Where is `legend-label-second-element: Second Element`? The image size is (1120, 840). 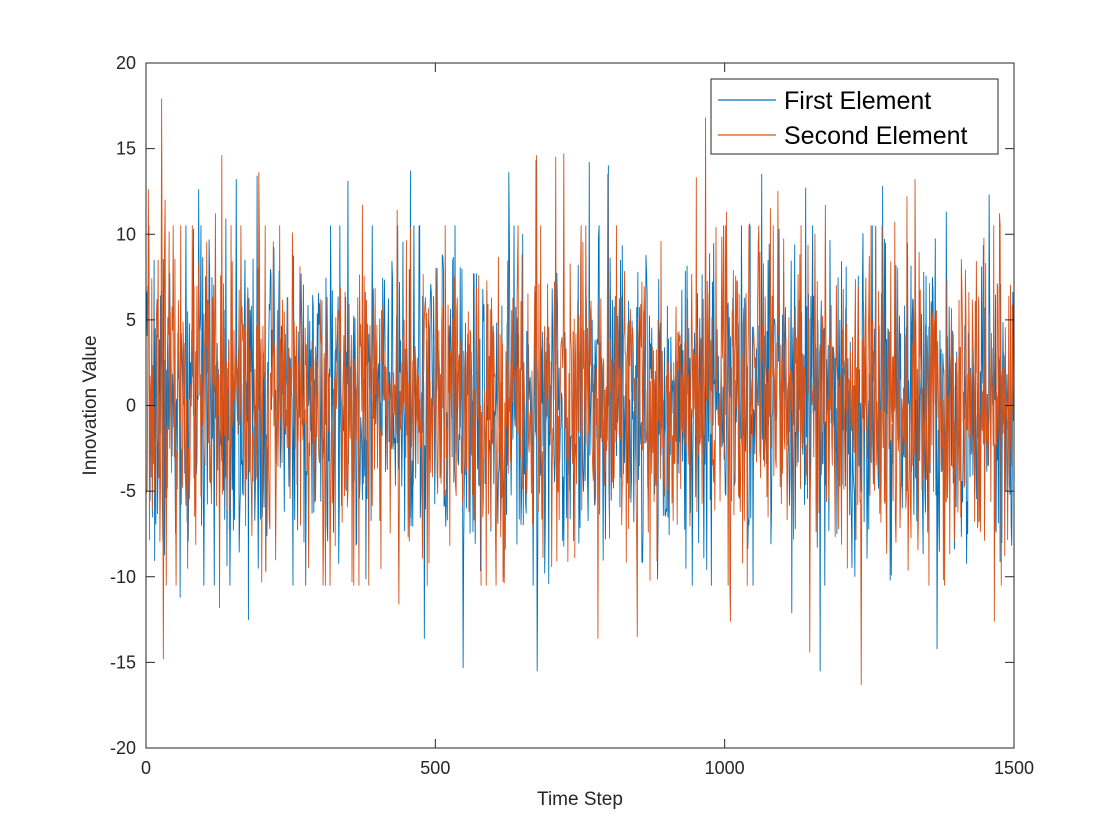
legend-label-second-element: Second Element is located at coordinates (876, 136).